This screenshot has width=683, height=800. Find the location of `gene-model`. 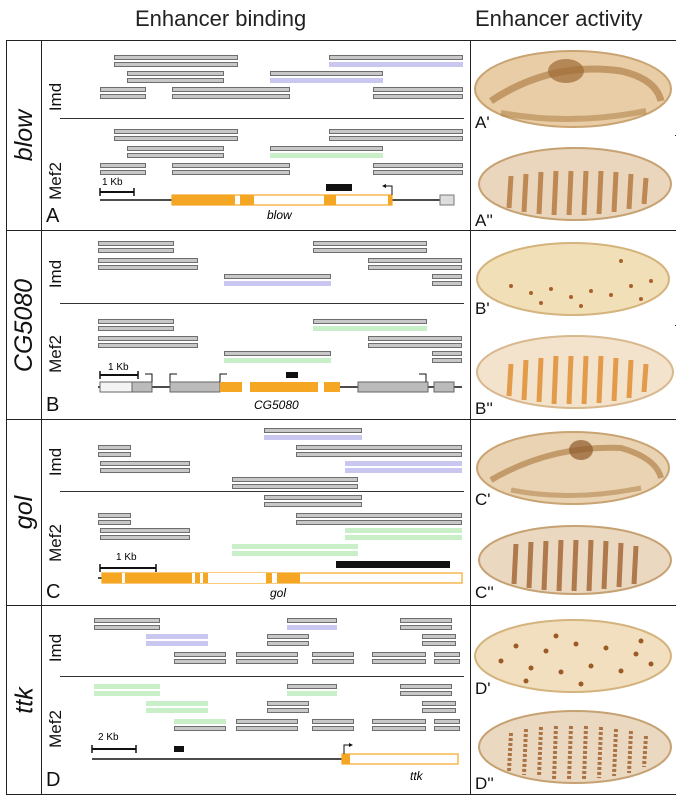

gene-model is located at coordinates (280, 382).